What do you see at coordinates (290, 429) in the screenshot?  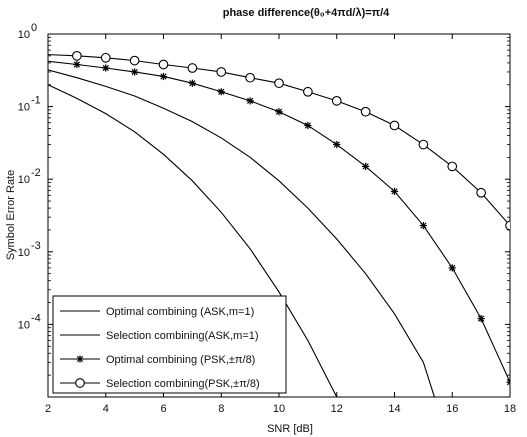 I see `x-axis-label: SNR [dB]` at bounding box center [290, 429].